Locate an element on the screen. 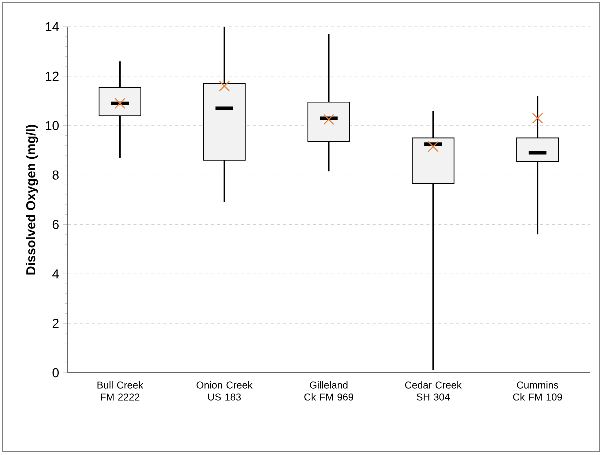 This screenshot has width=603, height=455. x-tick-label: Cedar Creek SH 304 is located at coordinates (433, 391).